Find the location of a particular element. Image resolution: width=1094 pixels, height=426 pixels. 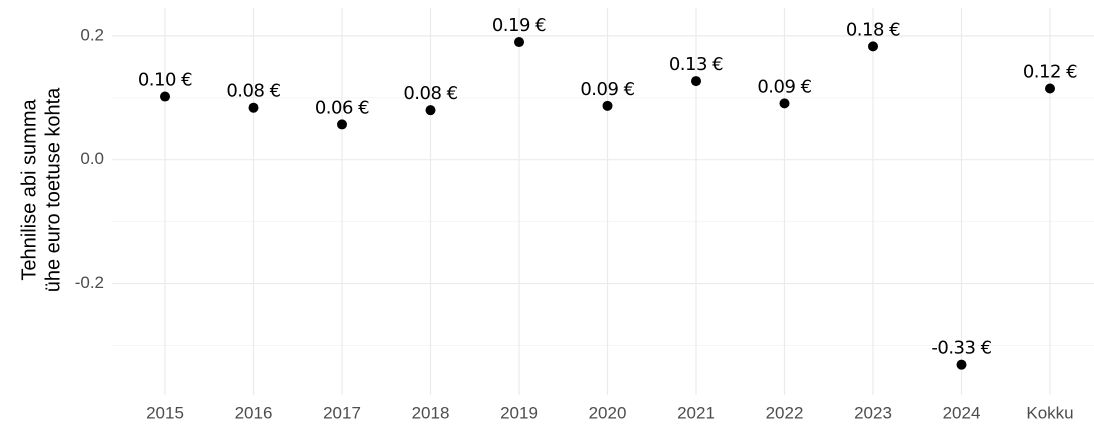

y-tick-label: -0.2 is located at coordinates (89, 282).